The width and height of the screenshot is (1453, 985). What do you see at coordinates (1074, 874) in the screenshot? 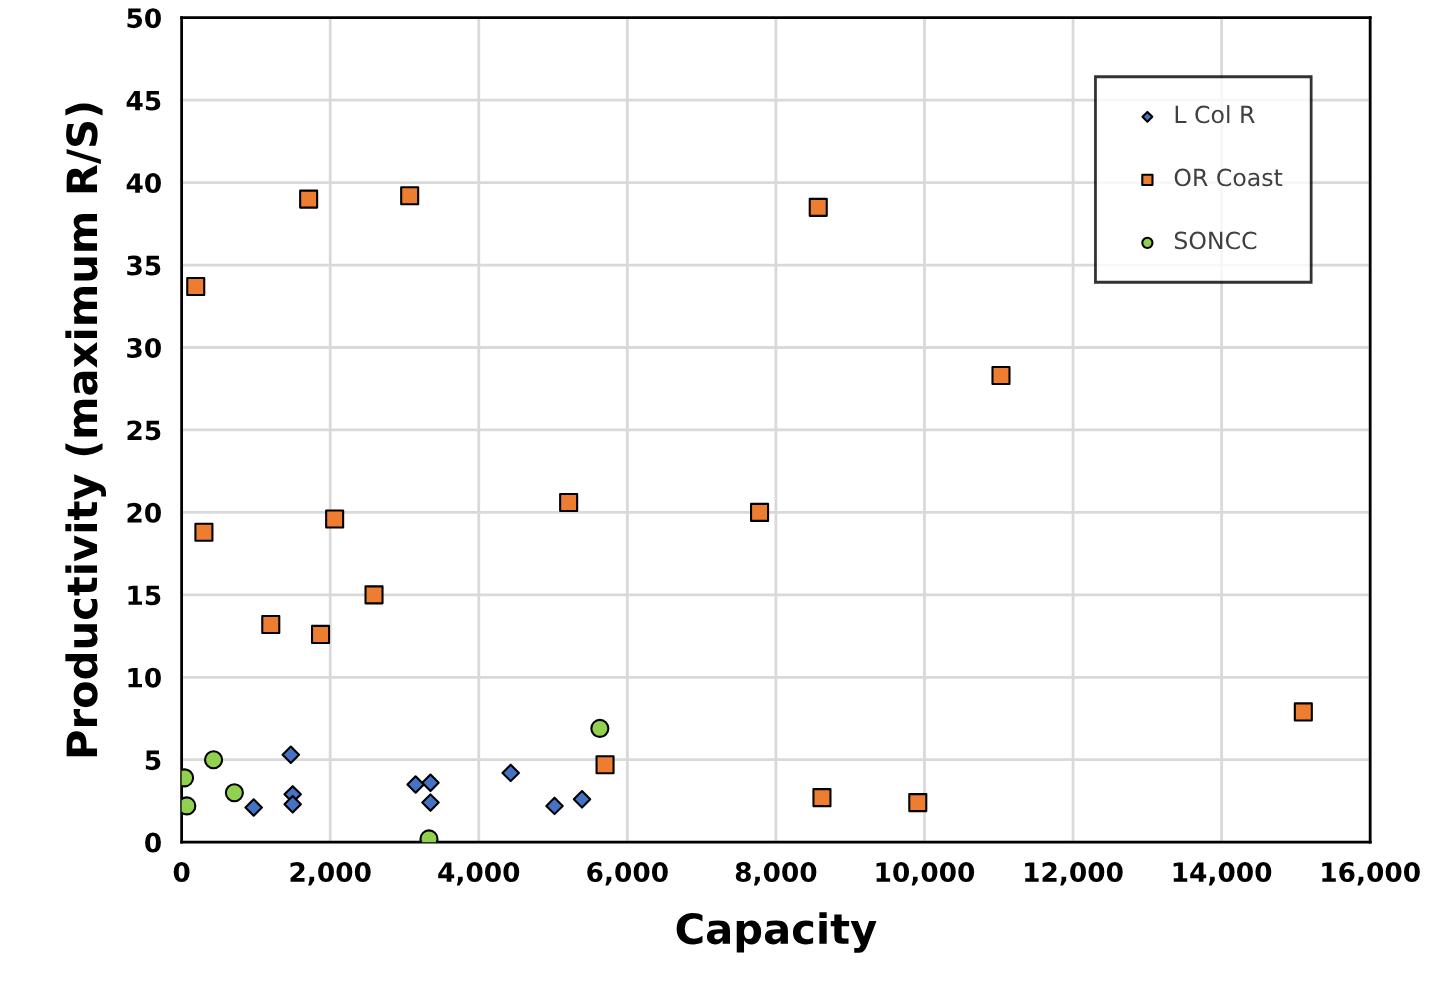
I see `x-tick-label: 12,000` at bounding box center [1074, 874].